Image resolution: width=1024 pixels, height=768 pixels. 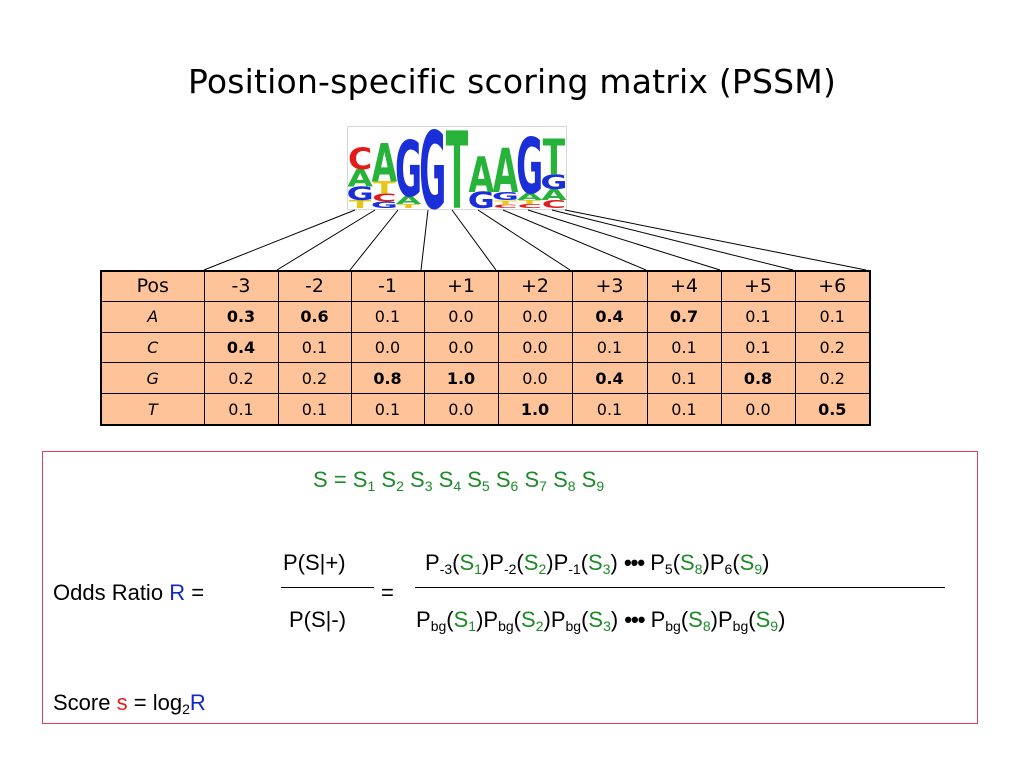 What do you see at coordinates (428, 486) in the screenshot?
I see `position-index: 3` at bounding box center [428, 486].